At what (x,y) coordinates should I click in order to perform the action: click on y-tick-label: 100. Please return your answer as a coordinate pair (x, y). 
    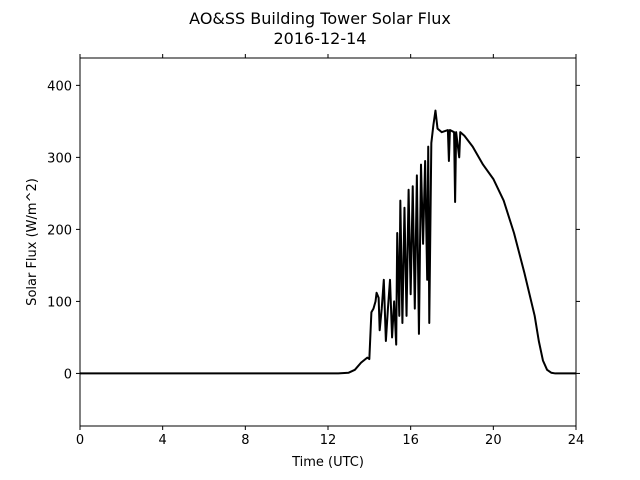
    Looking at the image, I should click on (59, 302).